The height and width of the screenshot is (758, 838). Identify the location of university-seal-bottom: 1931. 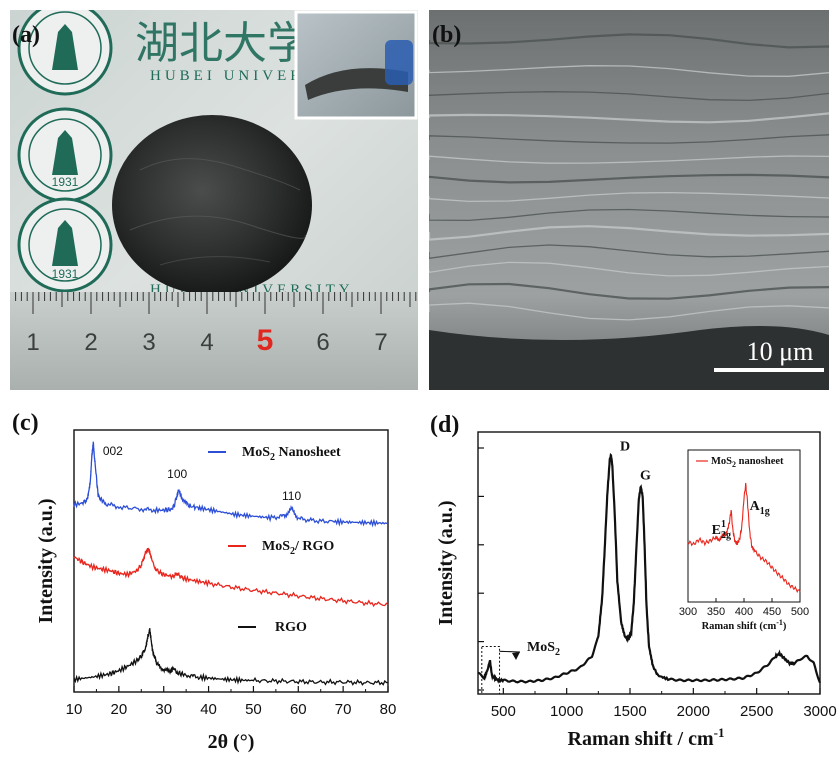
(65, 245).